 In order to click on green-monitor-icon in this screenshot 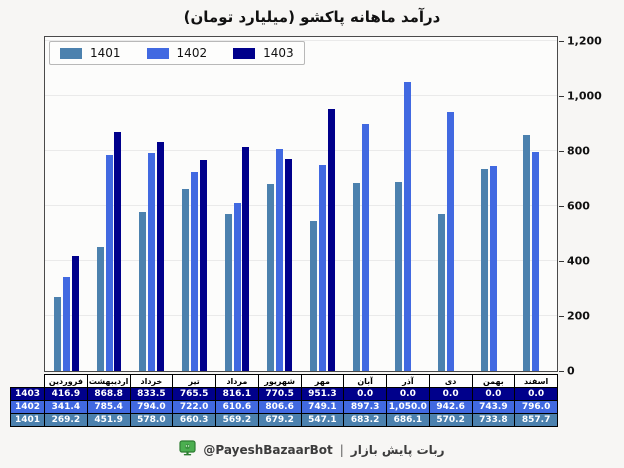, I will do `click(188, 449)`.